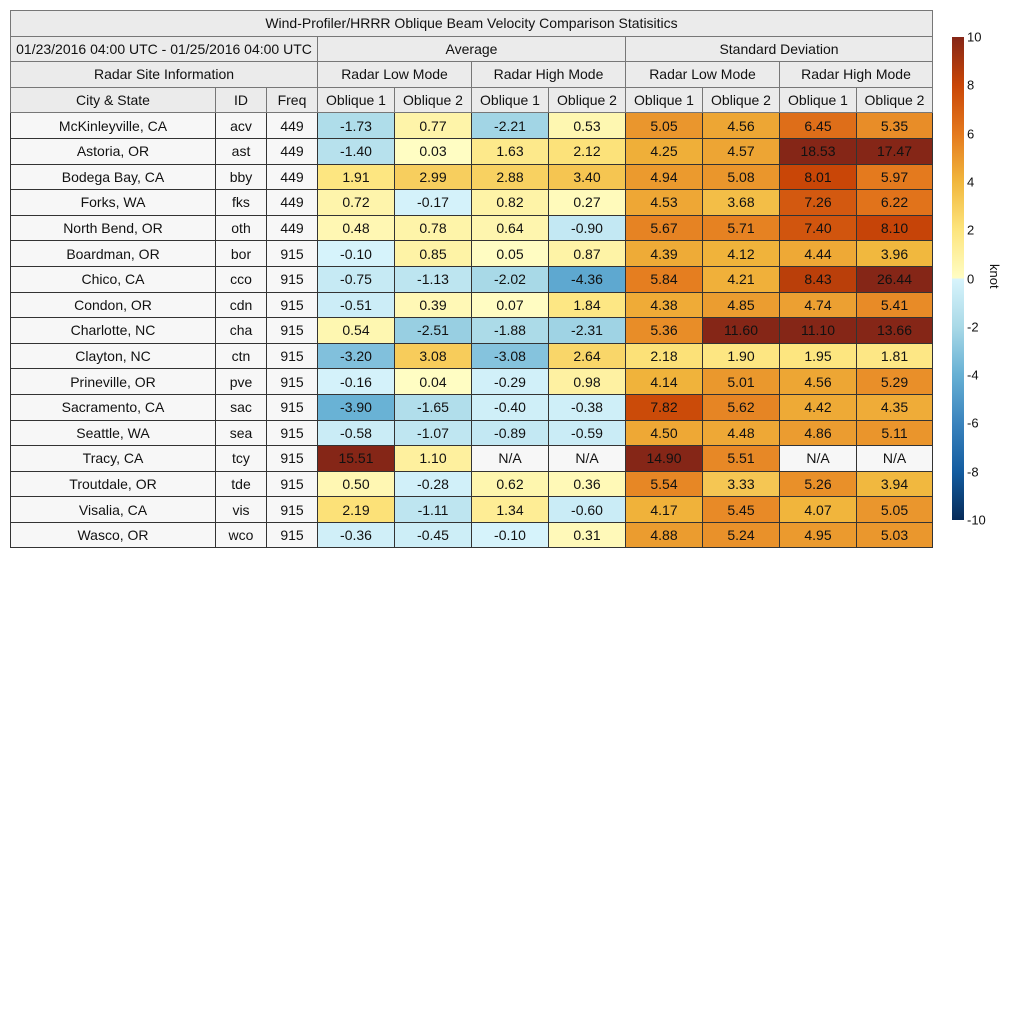  I want to click on value-cell: 11.60, so click(741, 330).